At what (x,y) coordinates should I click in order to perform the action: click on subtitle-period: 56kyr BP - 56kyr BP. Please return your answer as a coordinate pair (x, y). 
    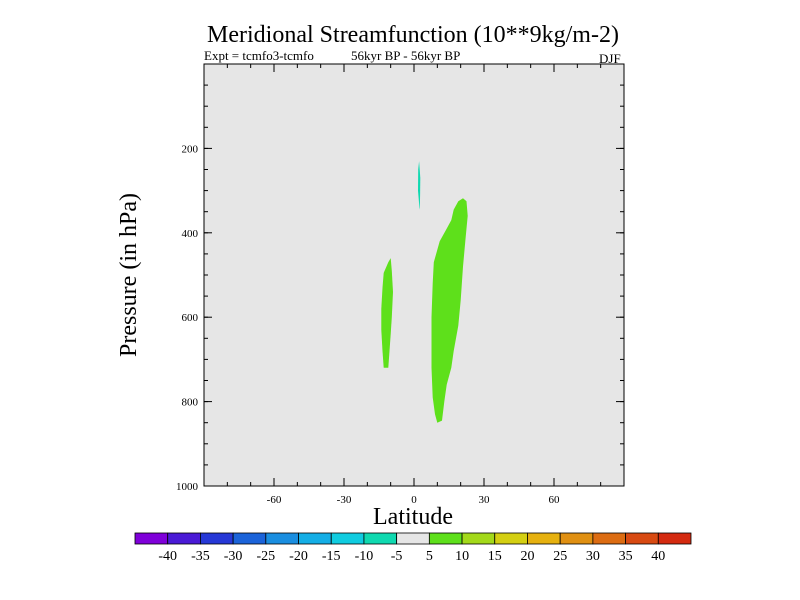
    Looking at the image, I should click on (405, 55).